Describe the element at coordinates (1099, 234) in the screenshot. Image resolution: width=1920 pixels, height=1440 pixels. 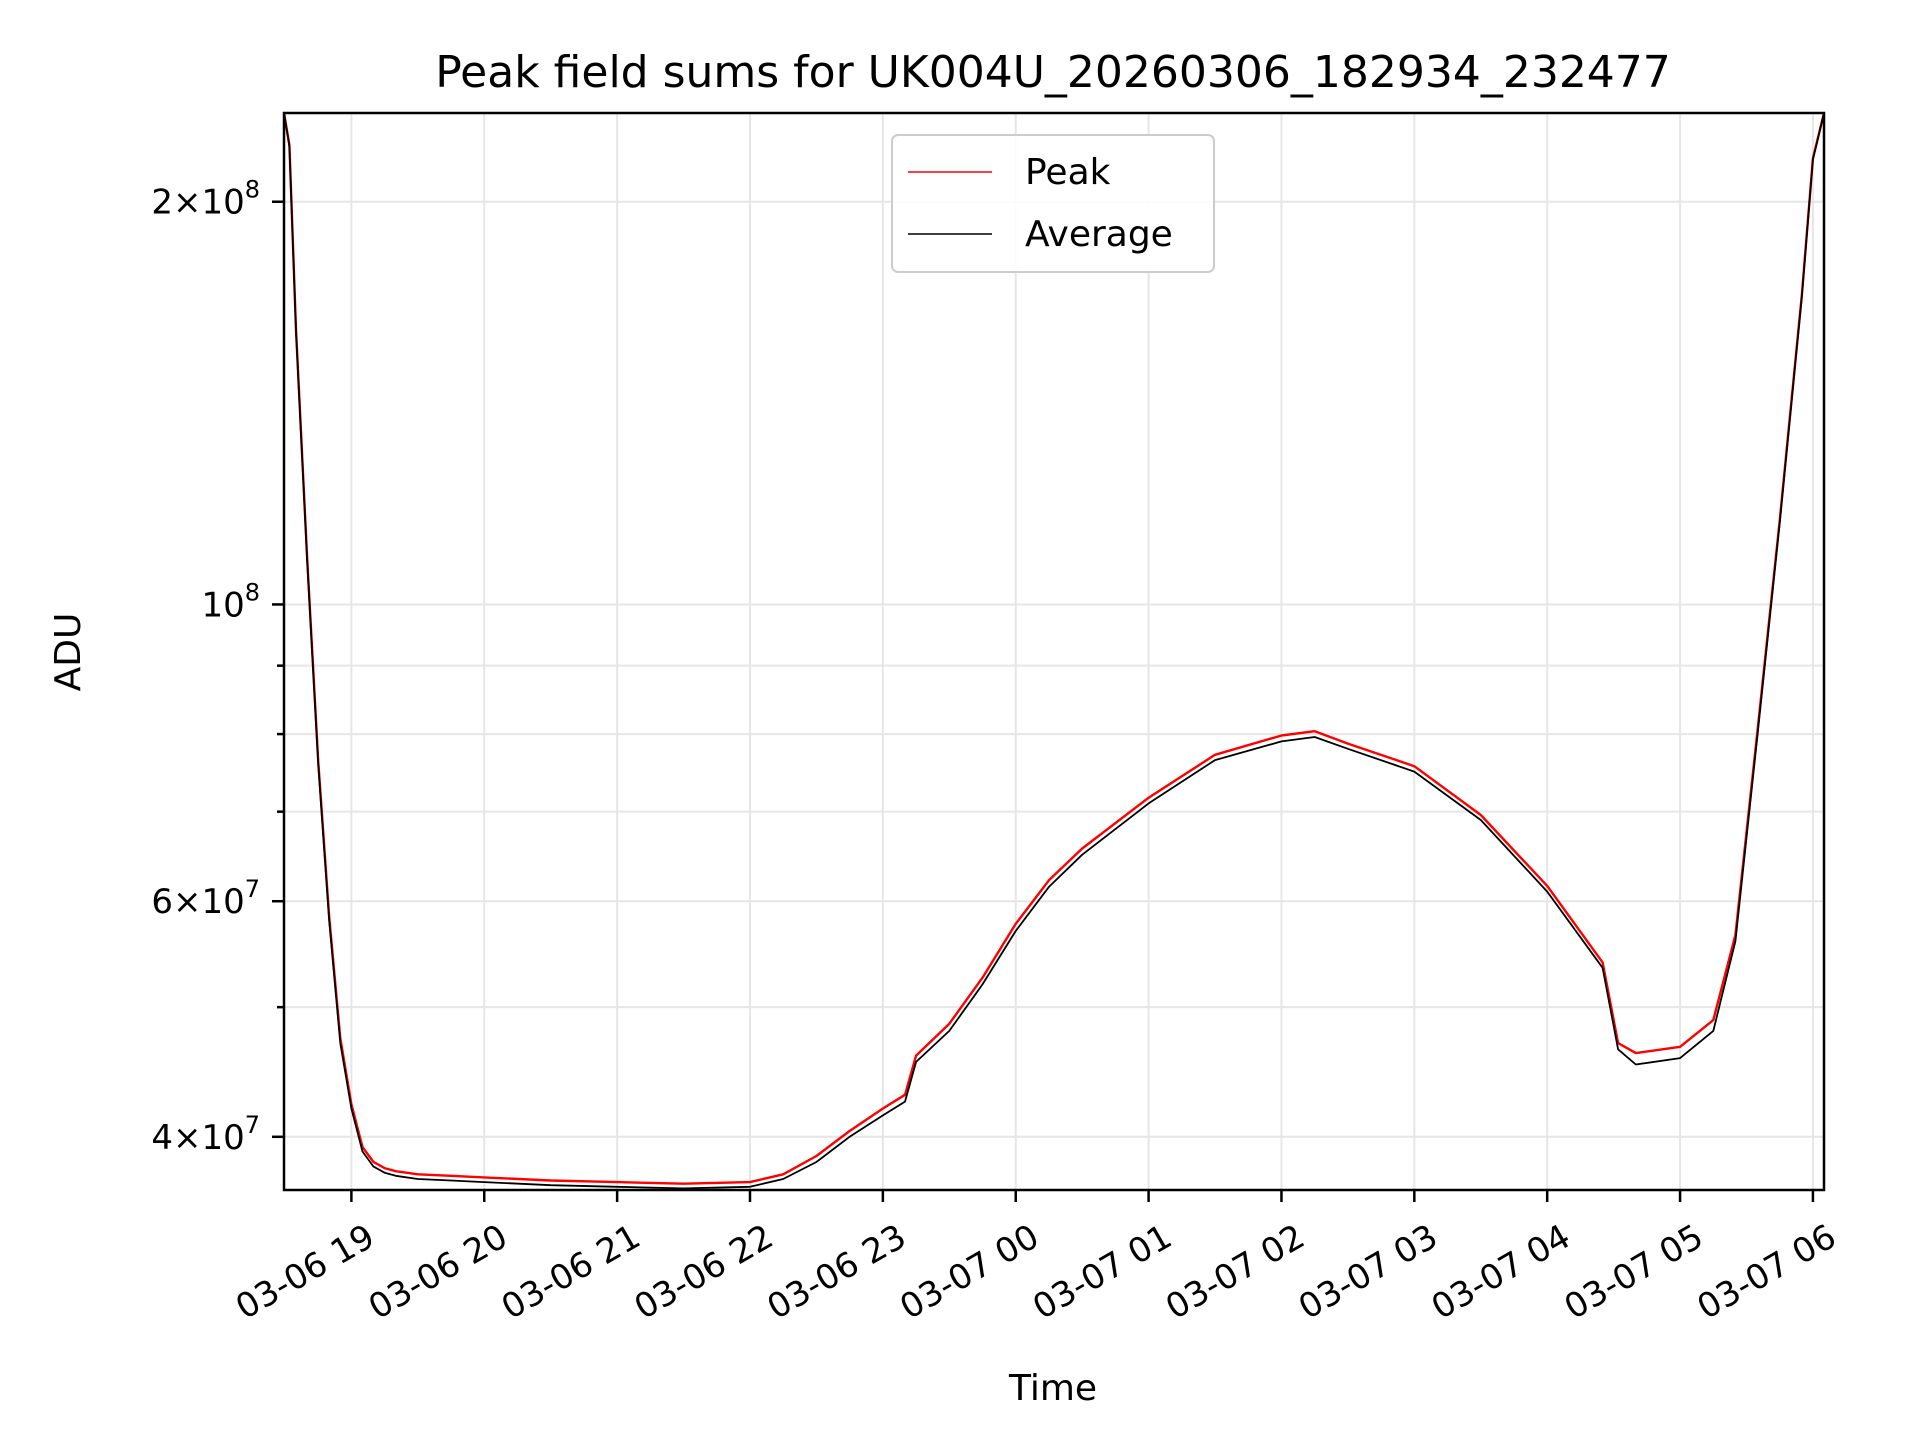
I see `legend-average-label: Average` at that location.